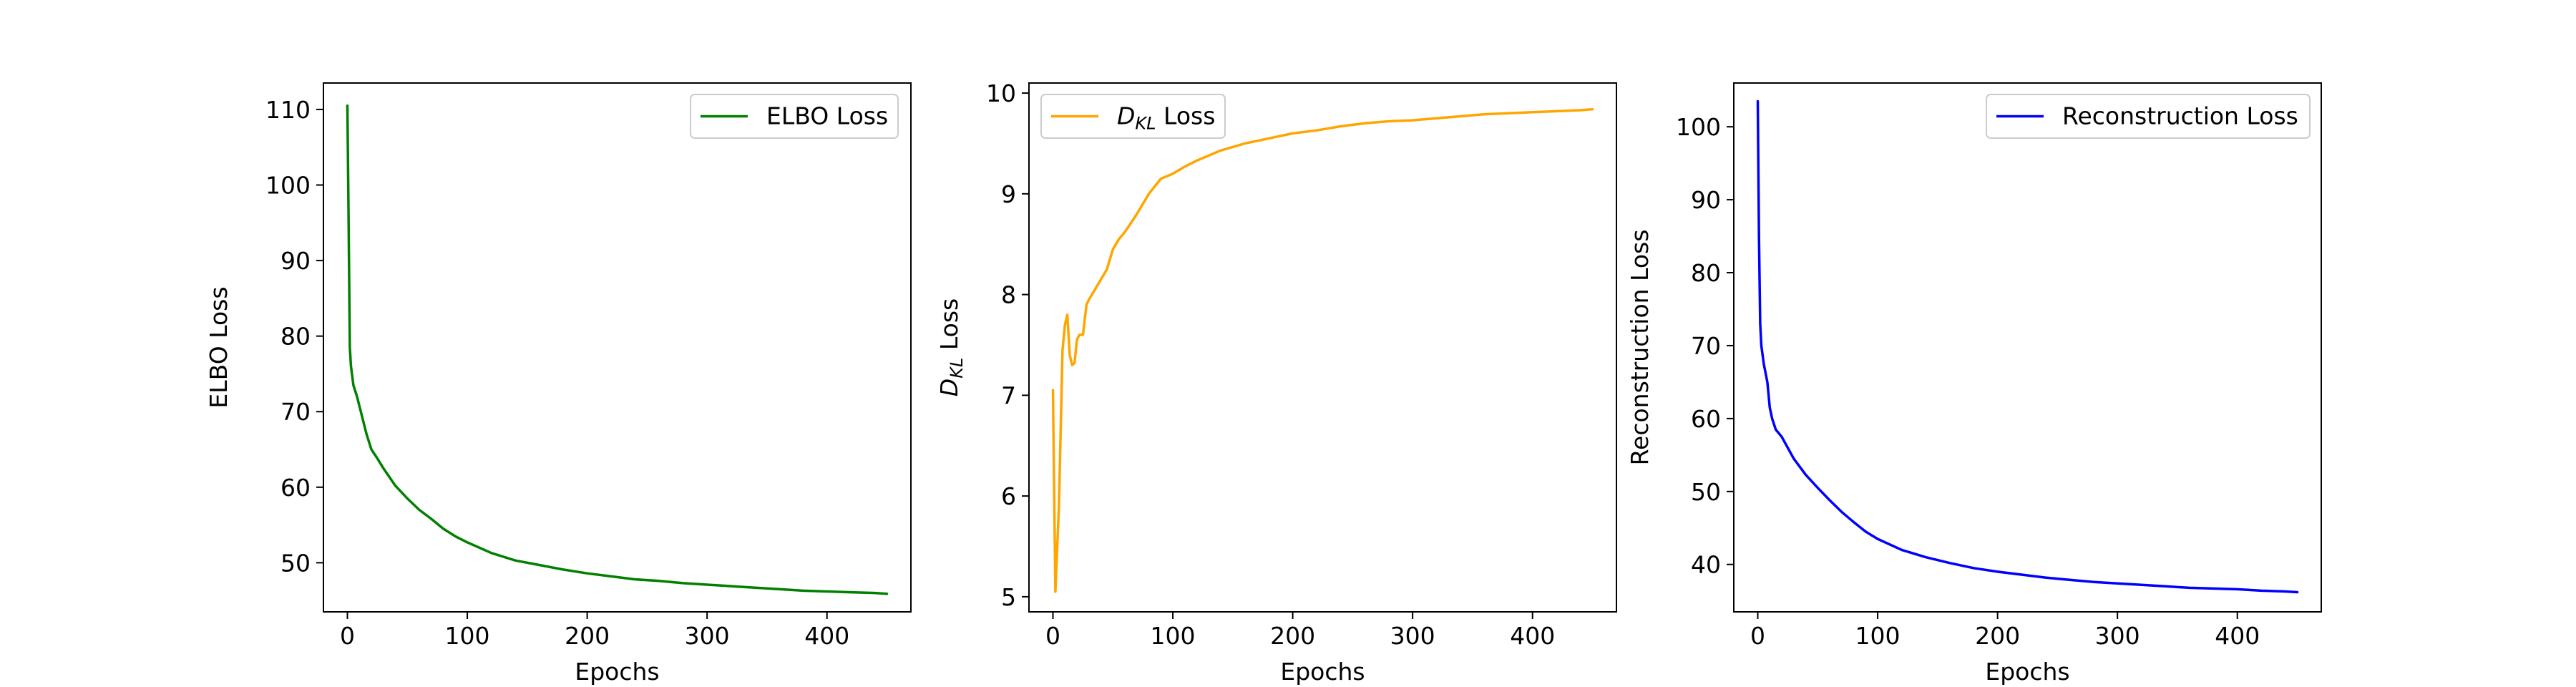 Image resolution: width=2576 pixels, height=687 pixels. I want to click on y-tick-label: 8, so click(1008, 295).